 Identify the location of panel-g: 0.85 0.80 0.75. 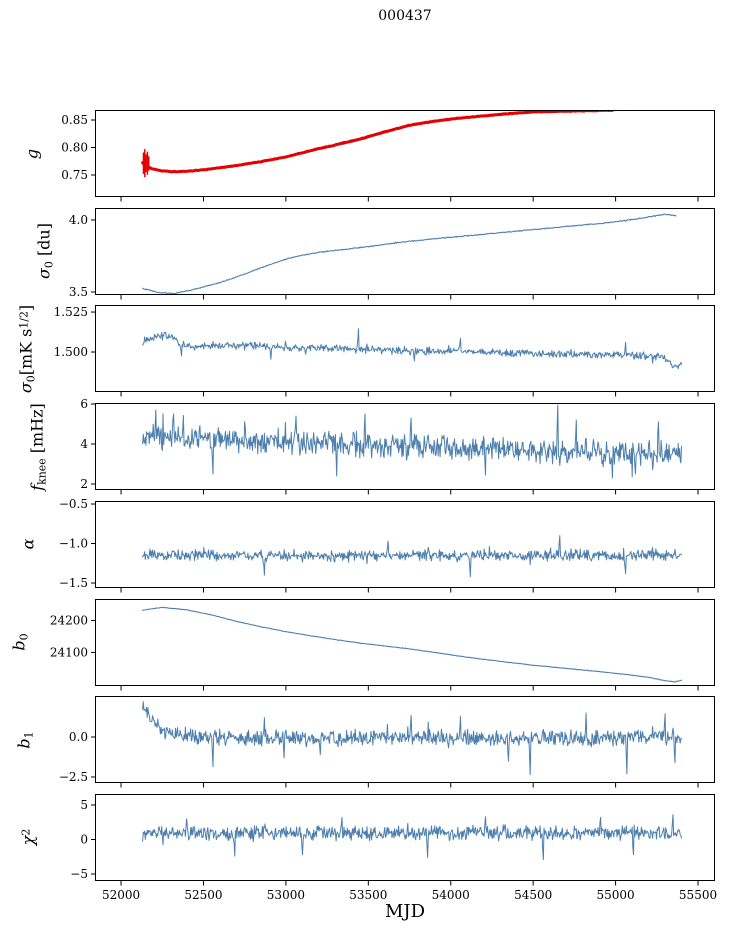
(388, 156).